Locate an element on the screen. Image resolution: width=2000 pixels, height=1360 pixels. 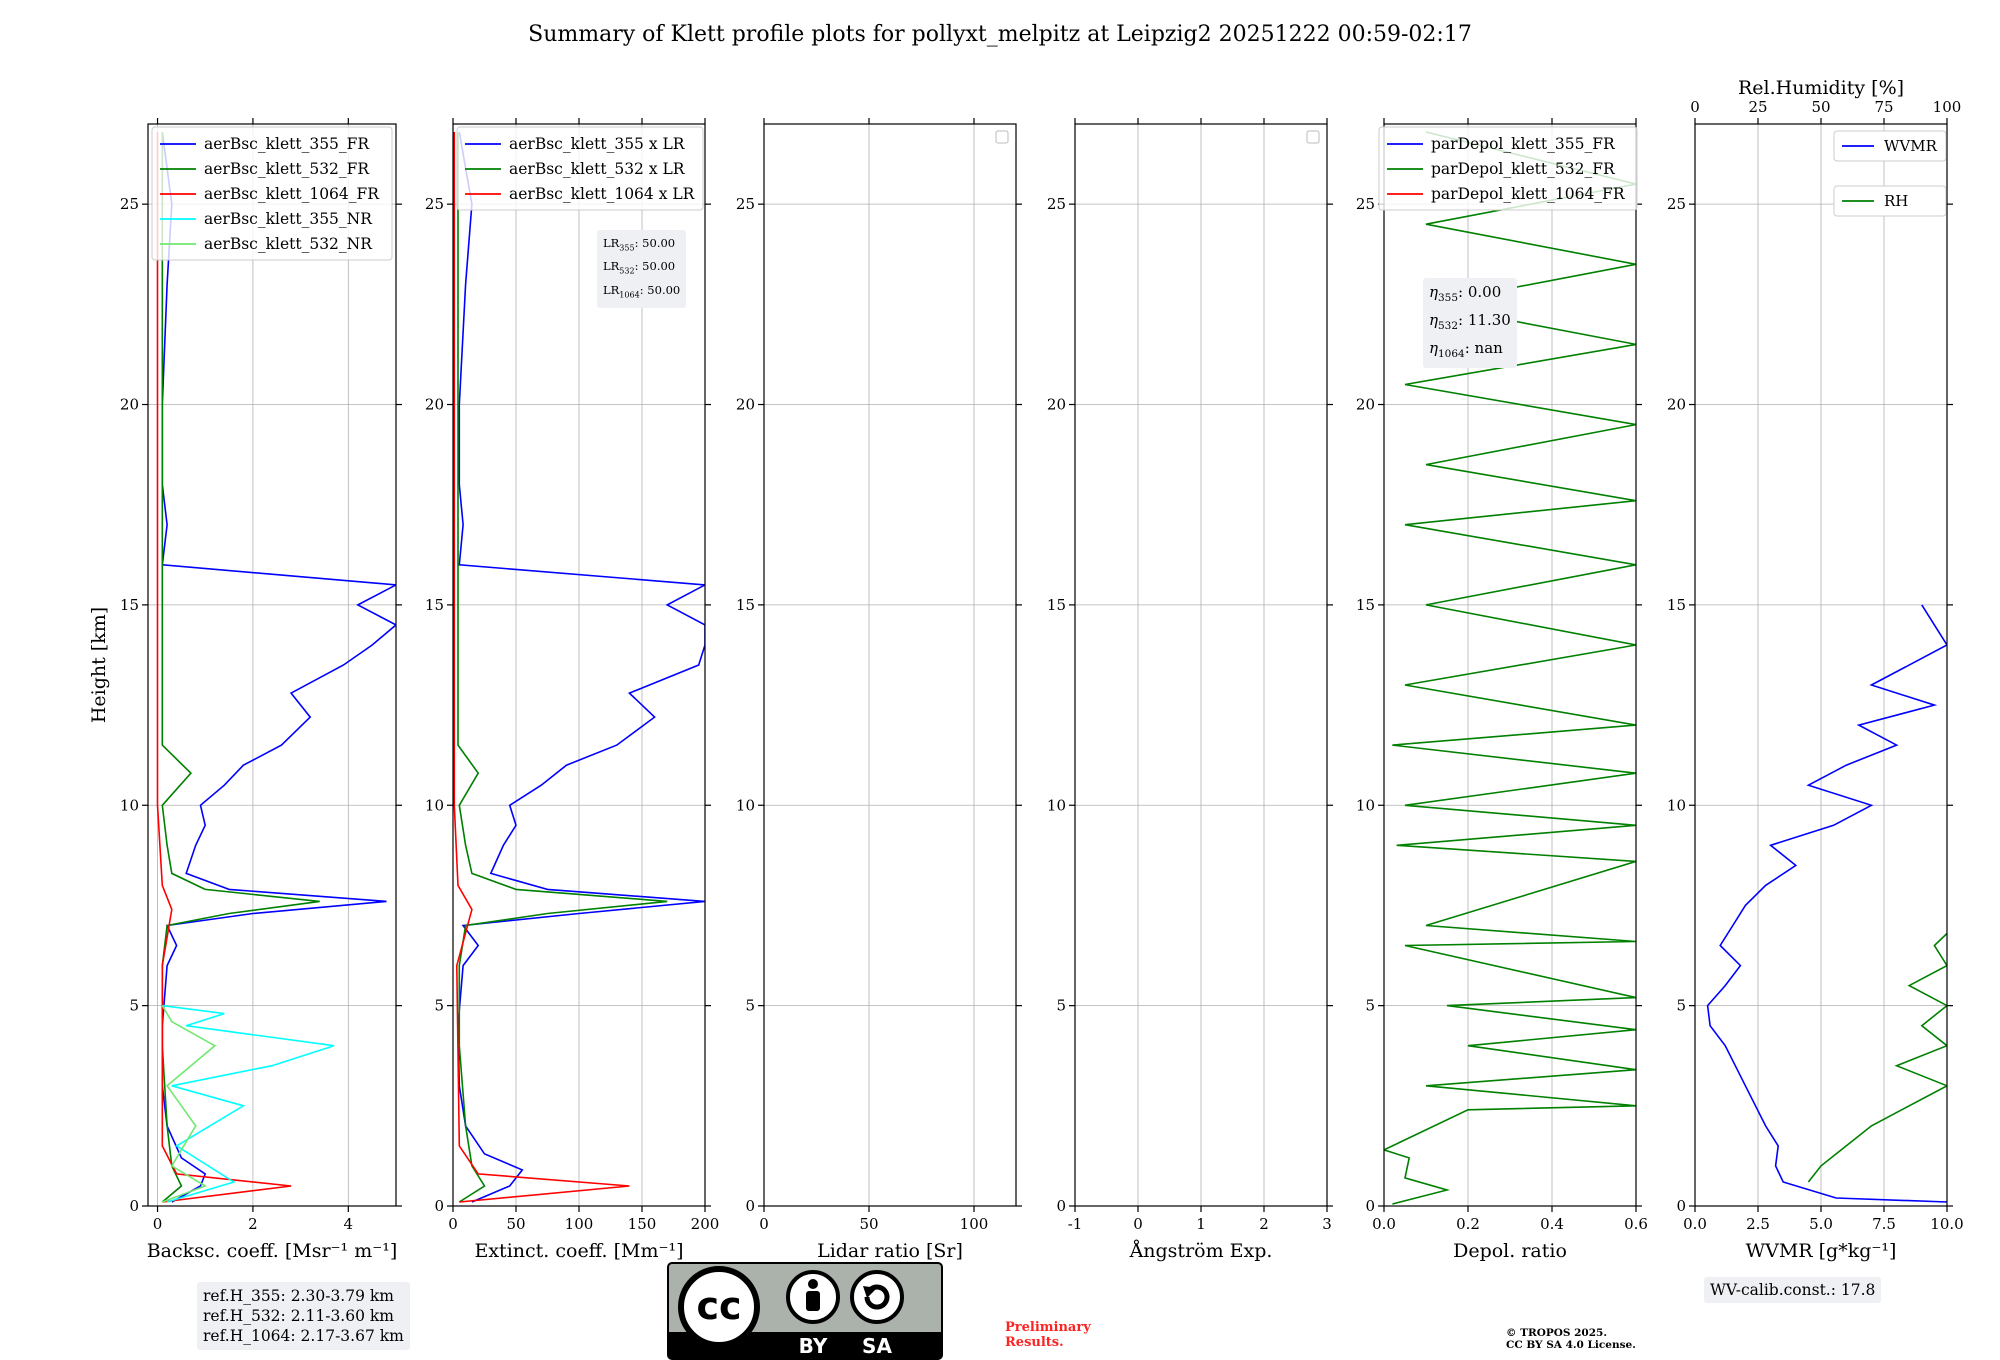
legend-label: RH is located at coordinates (1896, 201).